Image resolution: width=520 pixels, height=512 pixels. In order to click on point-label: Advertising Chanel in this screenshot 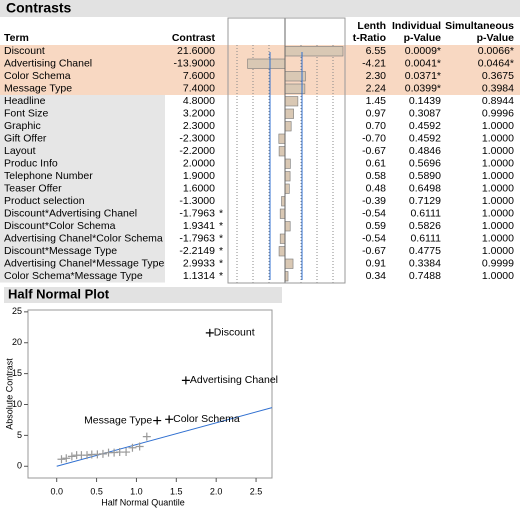, I will do `click(234, 380)`.